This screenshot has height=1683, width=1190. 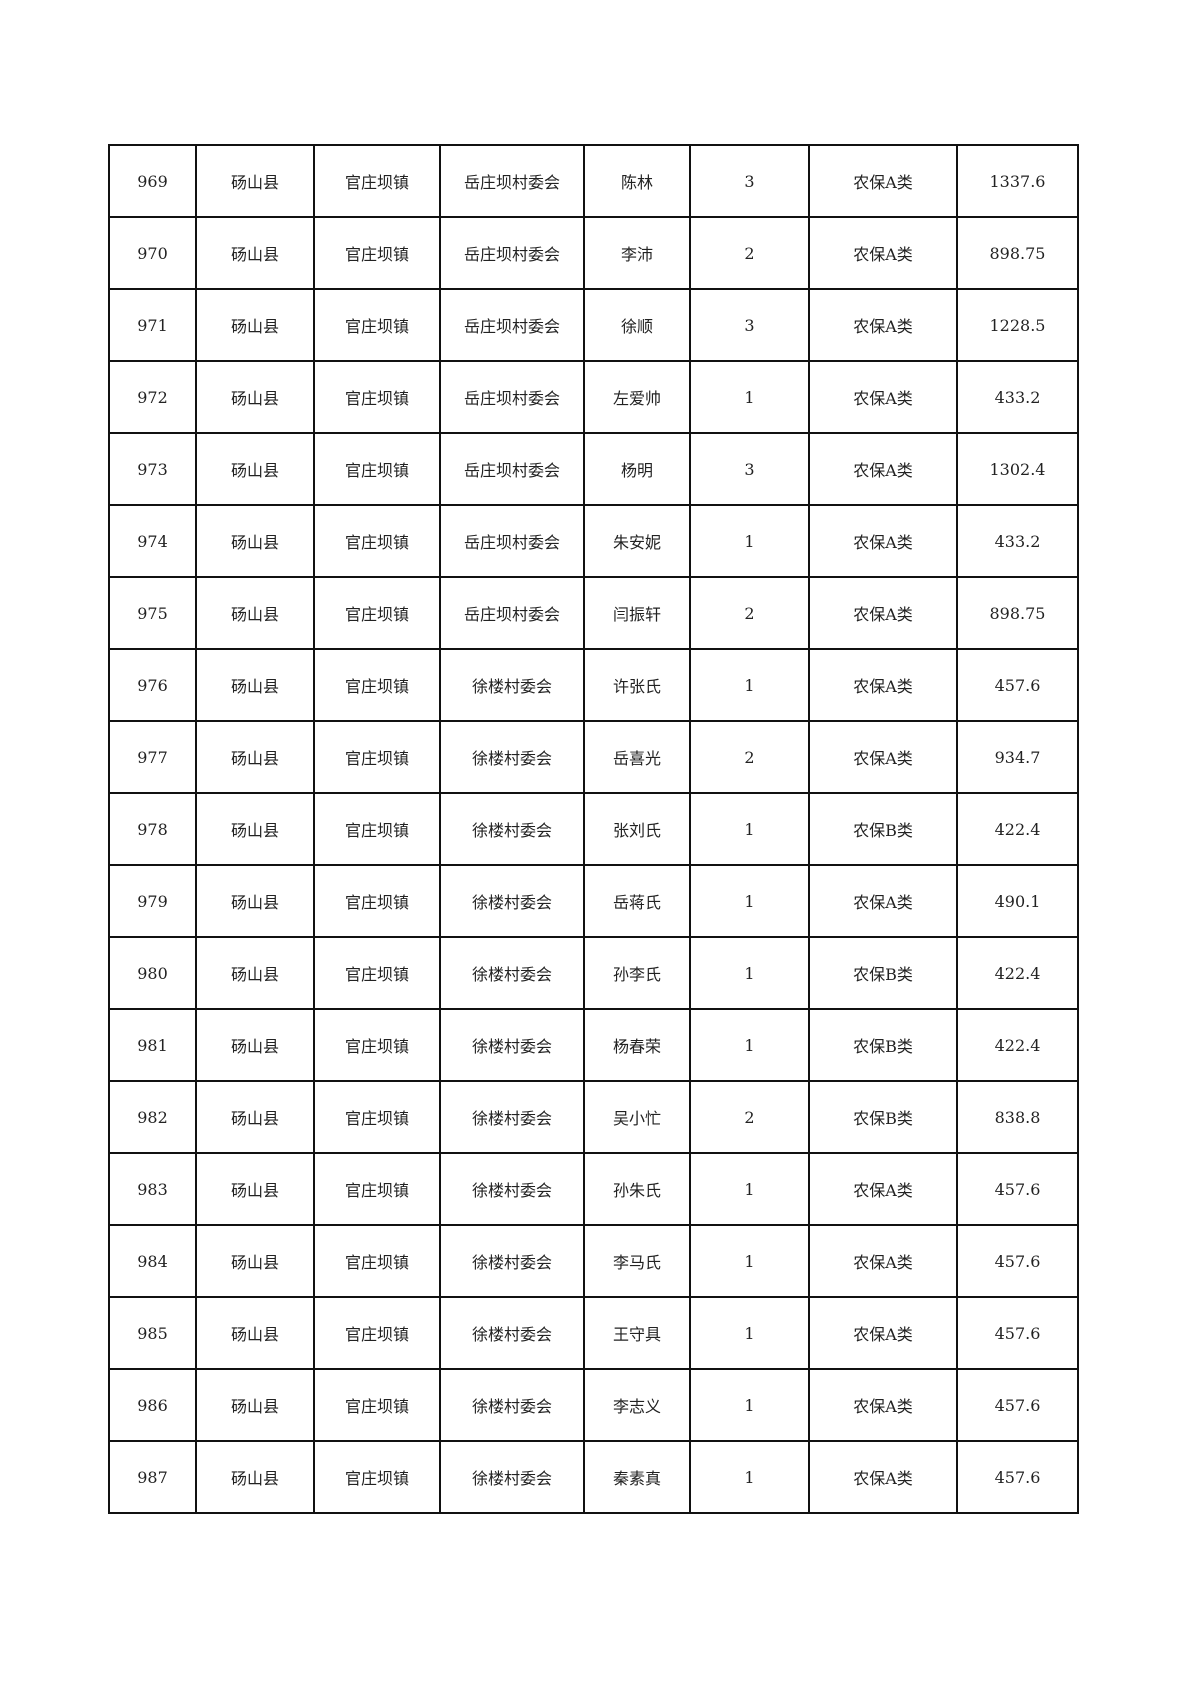 I want to click on cell-name: 闫振轩, so click(x=637, y=613).